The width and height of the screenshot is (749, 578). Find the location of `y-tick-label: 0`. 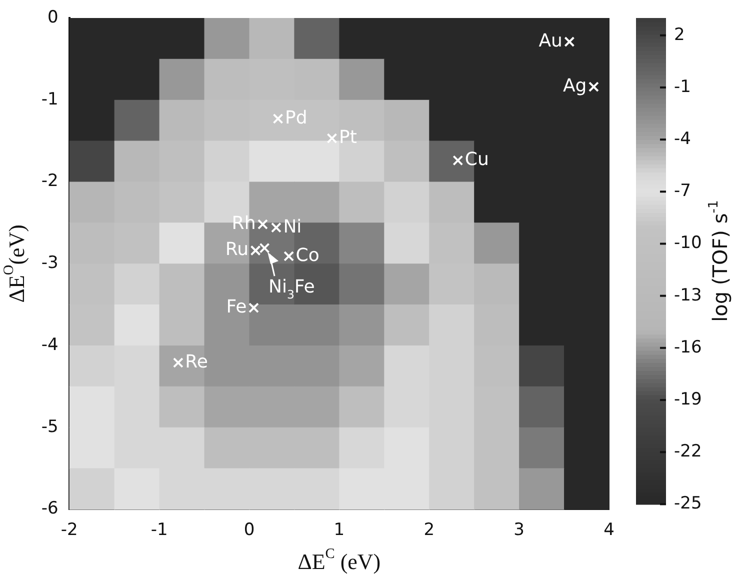

y-tick-label: 0 is located at coordinates (53, 17).